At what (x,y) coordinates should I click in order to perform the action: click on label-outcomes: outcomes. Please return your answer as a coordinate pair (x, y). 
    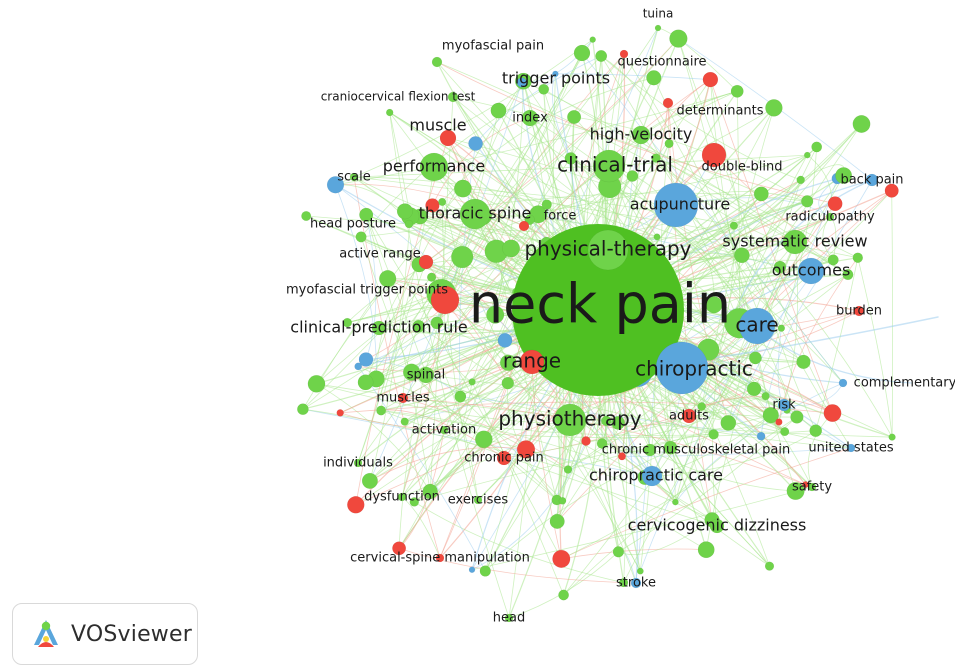
    Looking at the image, I should click on (811, 270).